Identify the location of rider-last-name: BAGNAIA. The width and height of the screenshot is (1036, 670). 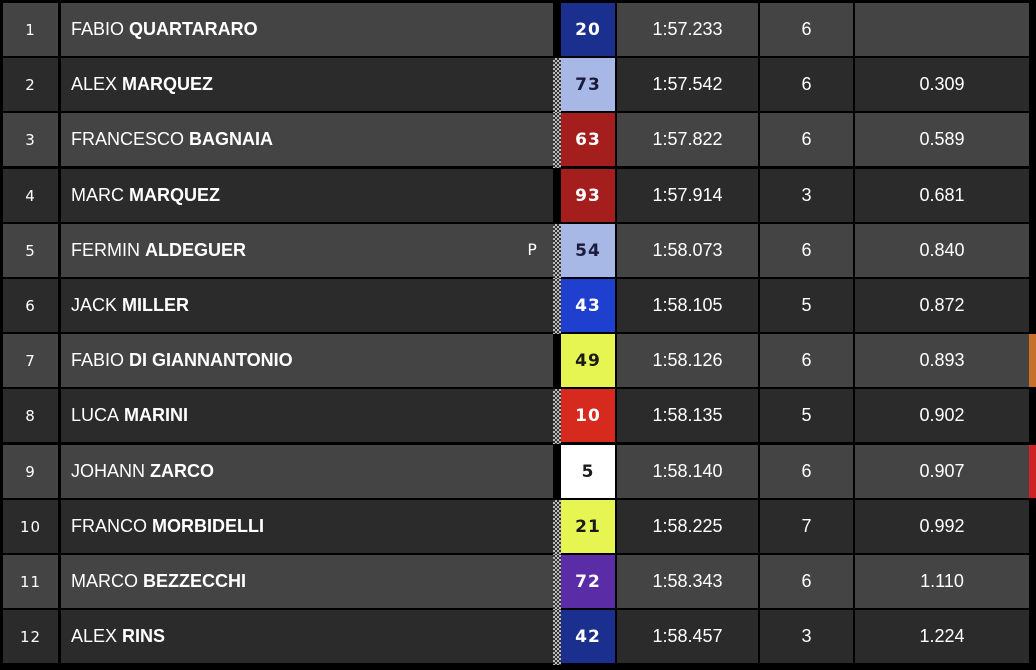
(231, 139).